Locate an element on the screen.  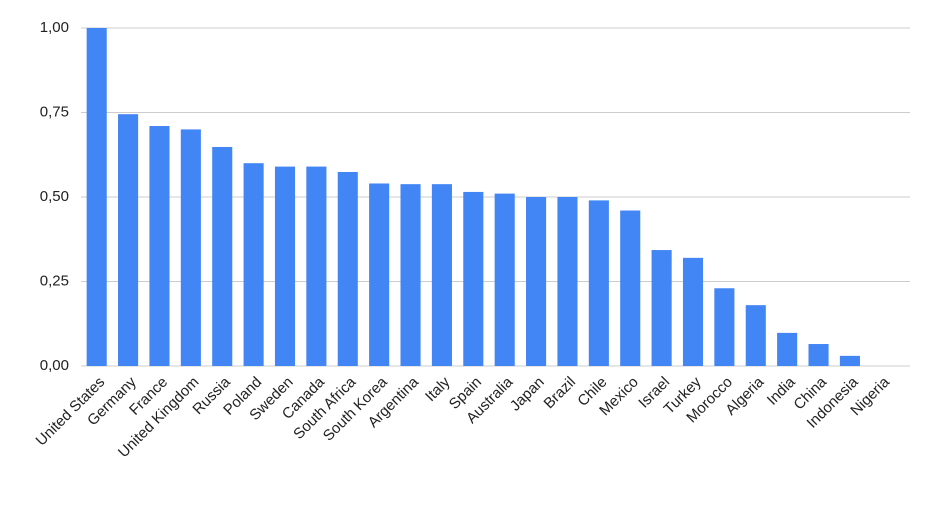
x-tick-label: Japan is located at coordinates (527, 394).